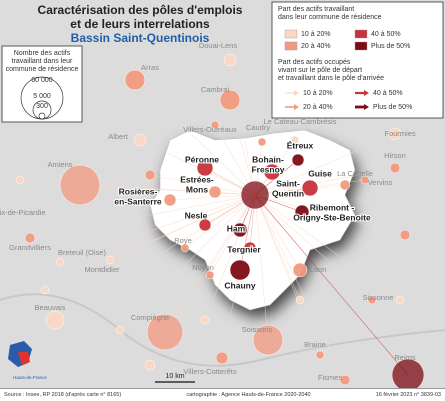 This screenshot has height=401, width=445. I want to click on town-label: Roye, so click(183, 240).